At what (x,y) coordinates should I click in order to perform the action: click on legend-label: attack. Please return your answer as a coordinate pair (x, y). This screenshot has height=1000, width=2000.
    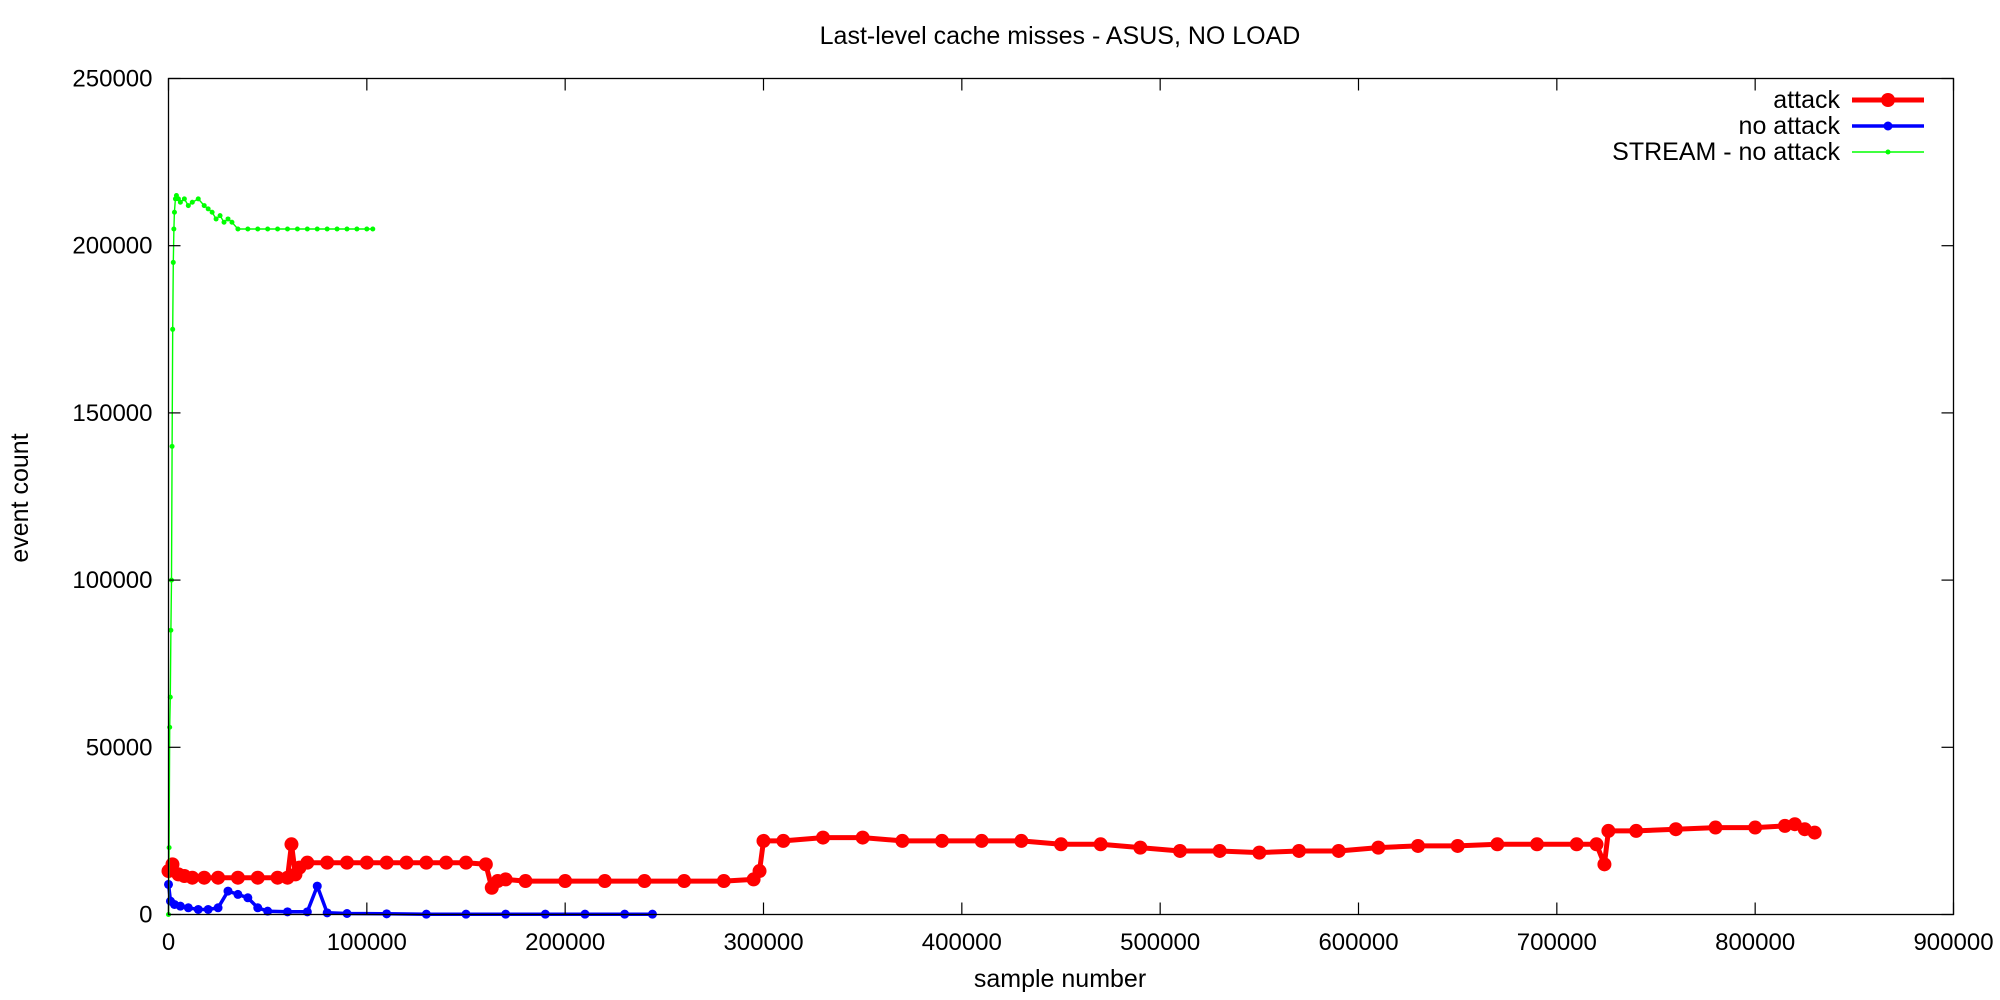
    Looking at the image, I should click on (1806, 100).